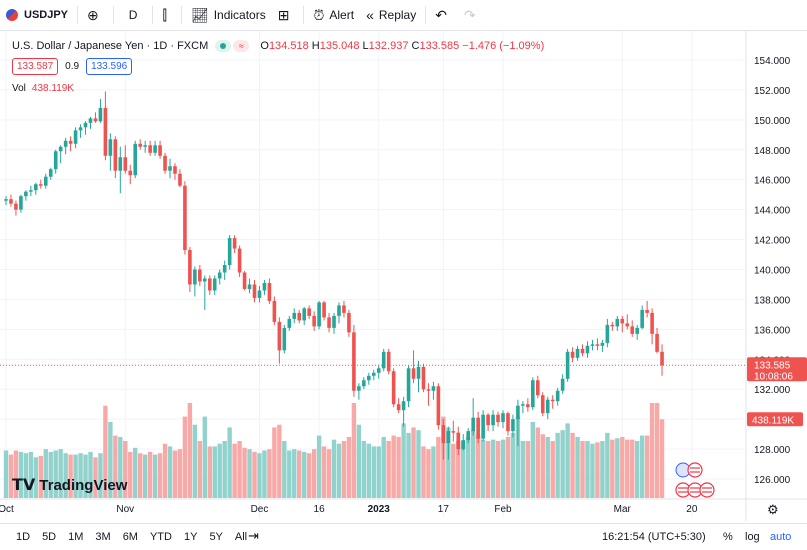 The width and height of the screenshot is (807, 550). I want to click on alert-button: ⏰︎ Alert, so click(333, 15).